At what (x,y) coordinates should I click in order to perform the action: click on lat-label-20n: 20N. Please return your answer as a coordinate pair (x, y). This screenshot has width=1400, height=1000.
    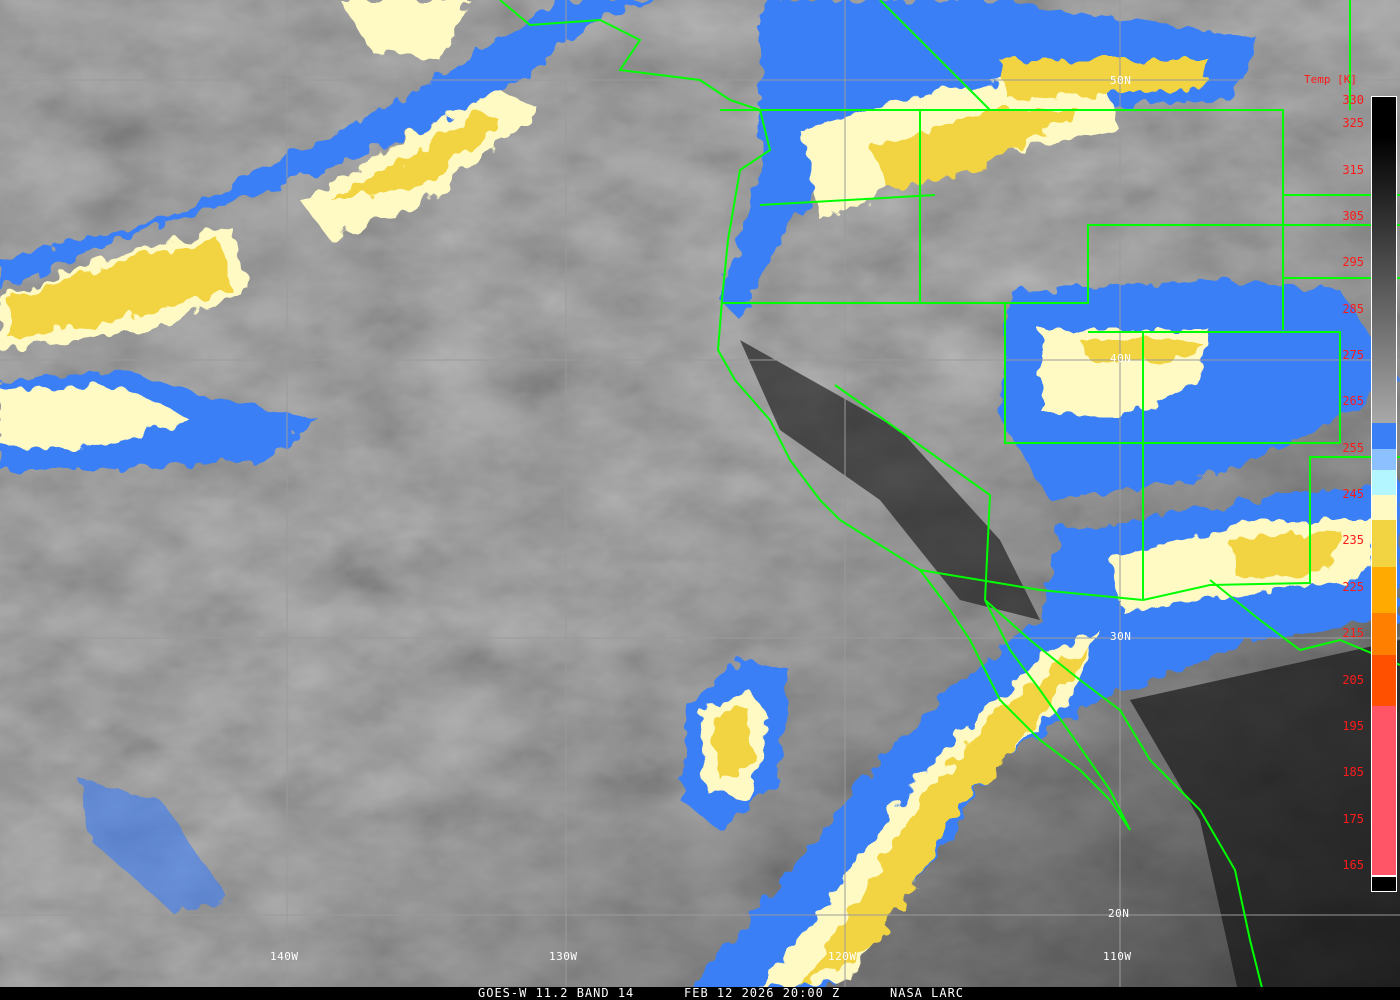
    Looking at the image, I should click on (1119, 913).